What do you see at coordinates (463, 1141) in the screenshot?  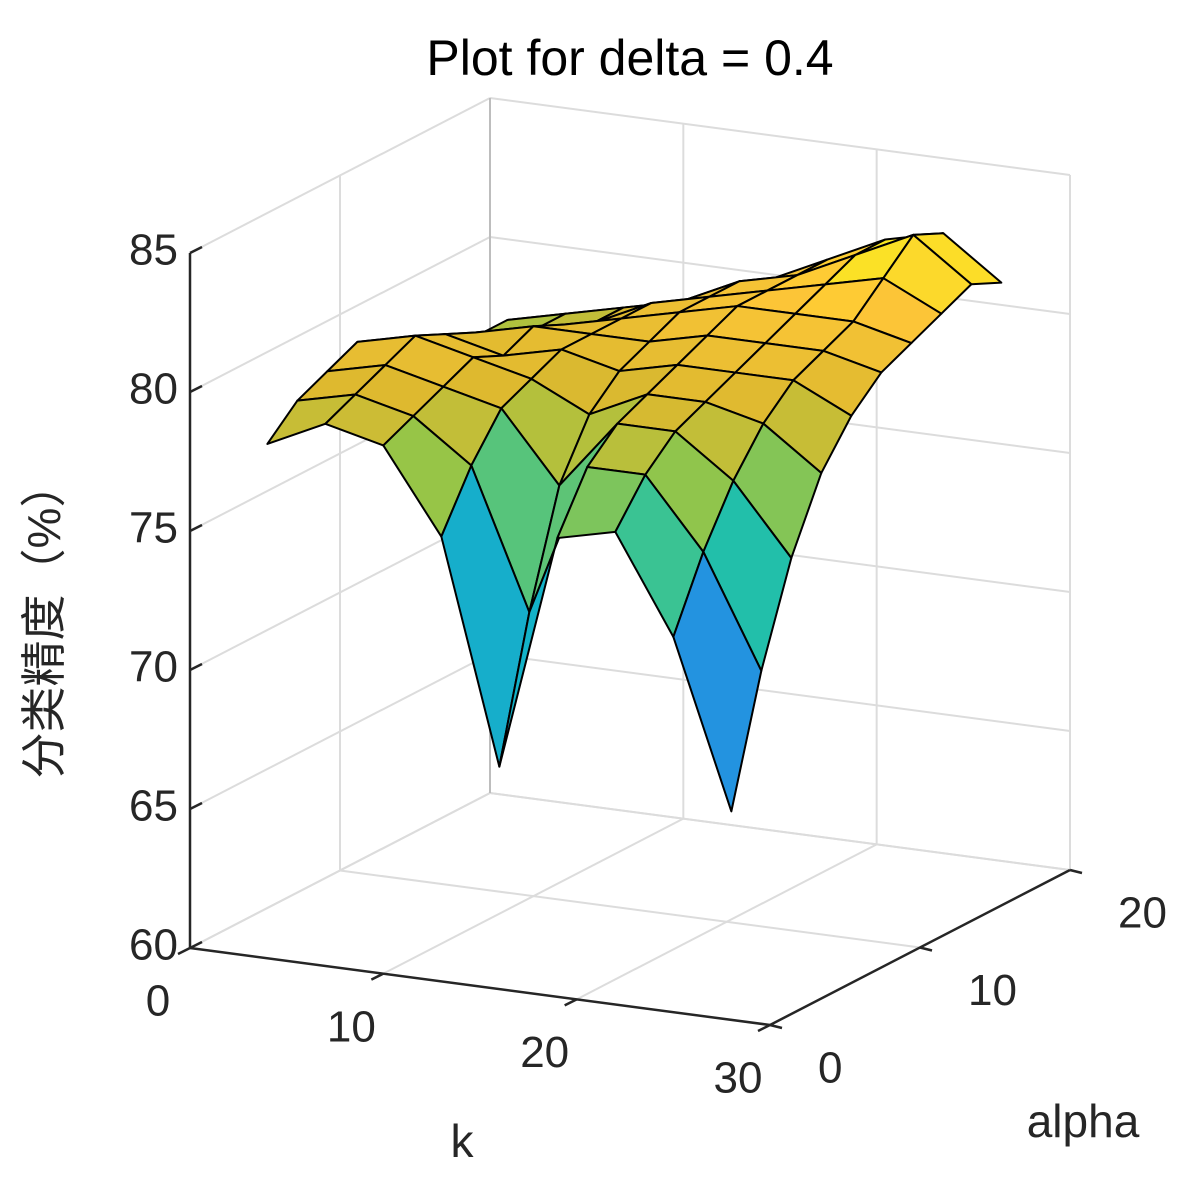 I see `x-axis-label: k` at bounding box center [463, 1141].